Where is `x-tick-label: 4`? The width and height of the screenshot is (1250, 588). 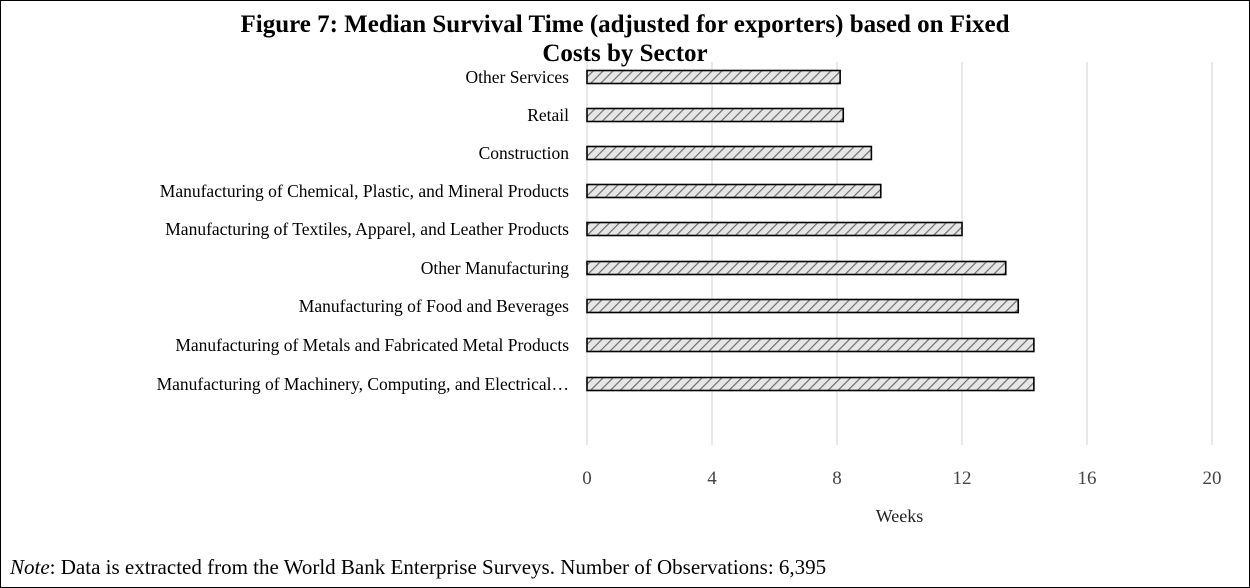
x-tick-label: 4 is located at coordinates (712, 478).